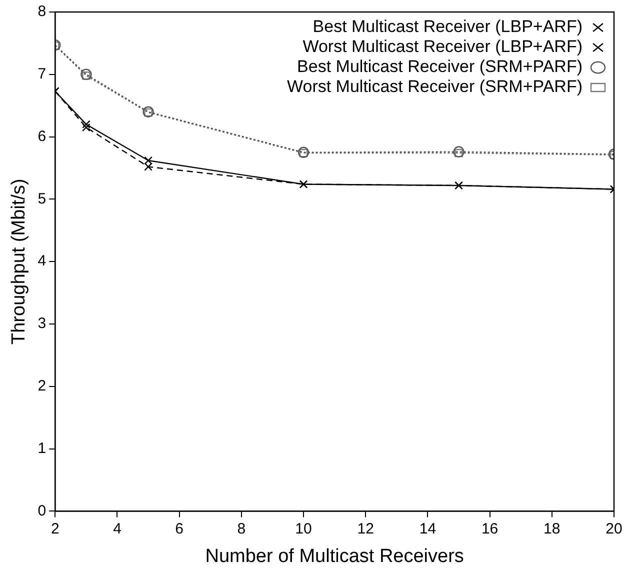 Image resolution: width=630 pixels, height=576 pixels. I want to click on x-tick-label: 6, so click(179, 529).